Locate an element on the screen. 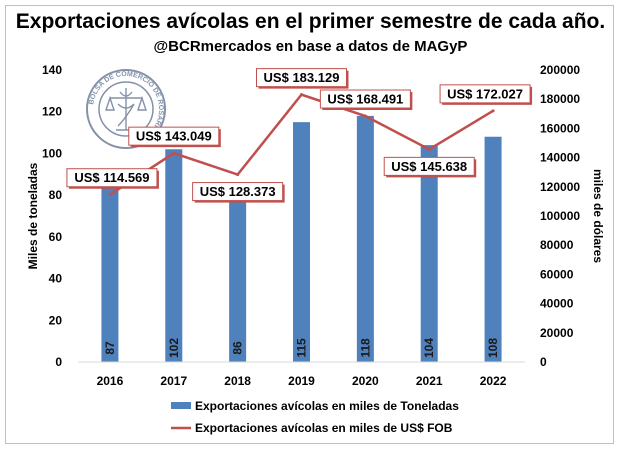  line-data-label: US$ 114.569 is located at coordinates (111, 177).